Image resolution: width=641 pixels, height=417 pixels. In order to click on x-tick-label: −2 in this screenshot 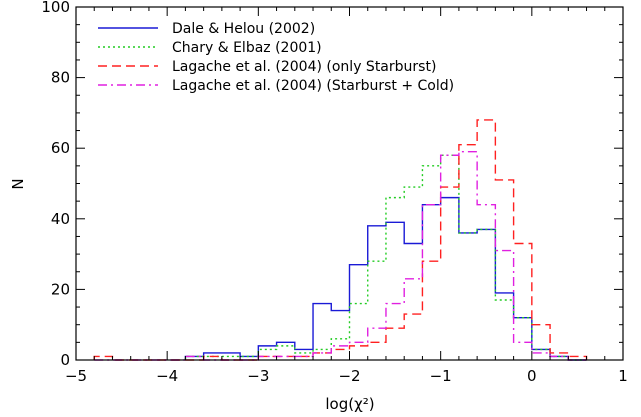, I will do `click(349, 376)`.